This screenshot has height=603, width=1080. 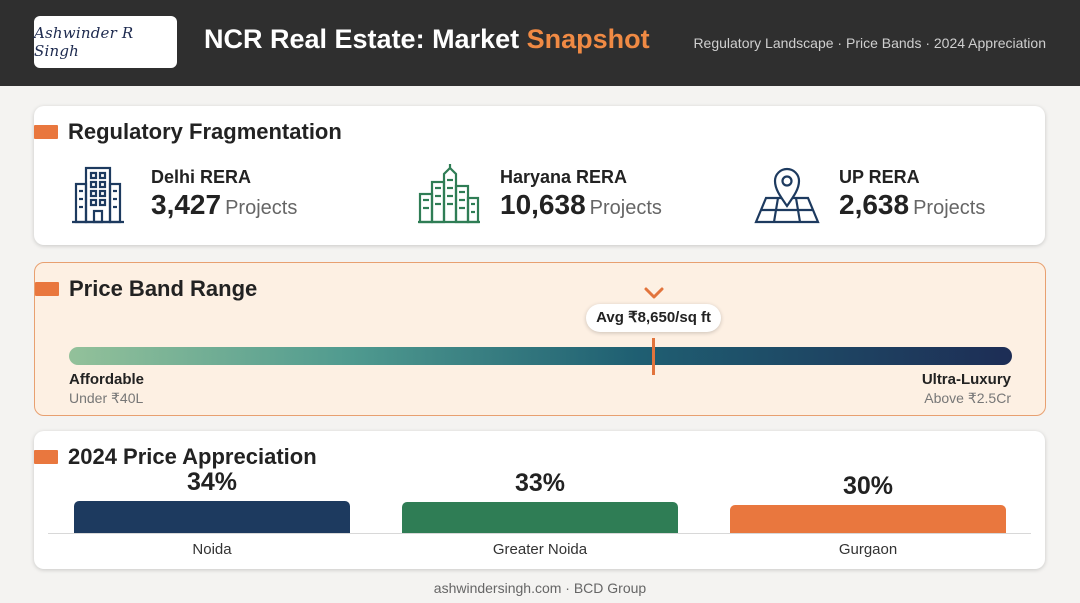 What do you see at coordinates (540, 356) in the screenshot?
I see `price-gradient-bar` at bounding box center [540, 356].